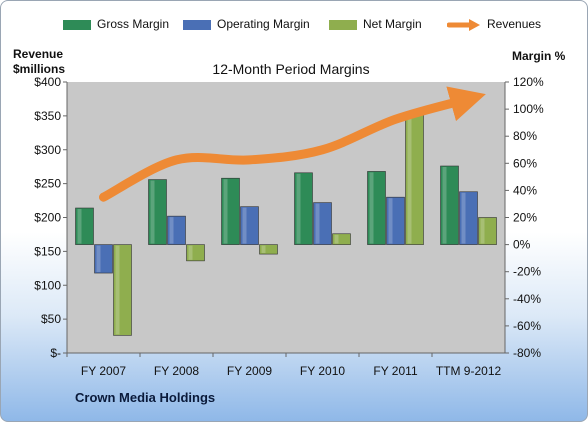 This screenshot has height=422, width=588. I want to click on company-name: Crown Media Holdings, so click(145, 397).